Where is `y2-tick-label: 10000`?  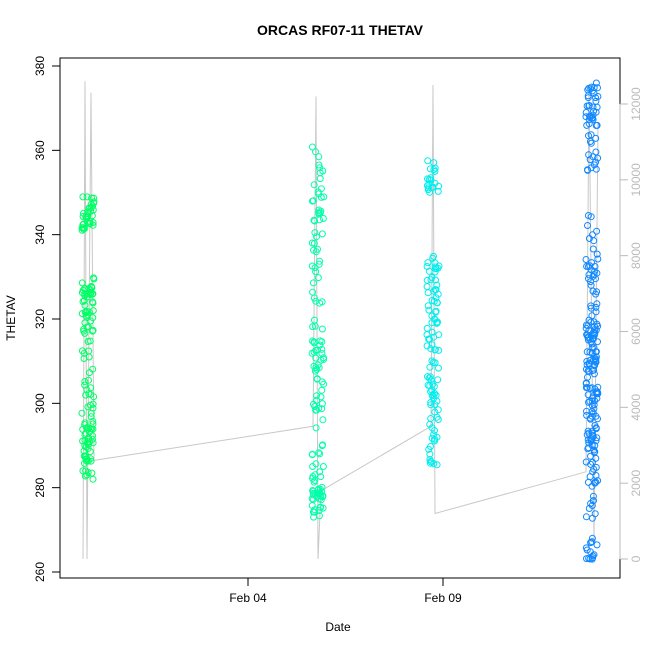
y2-tick-label: 10000 is located at coordinates (636, 180).